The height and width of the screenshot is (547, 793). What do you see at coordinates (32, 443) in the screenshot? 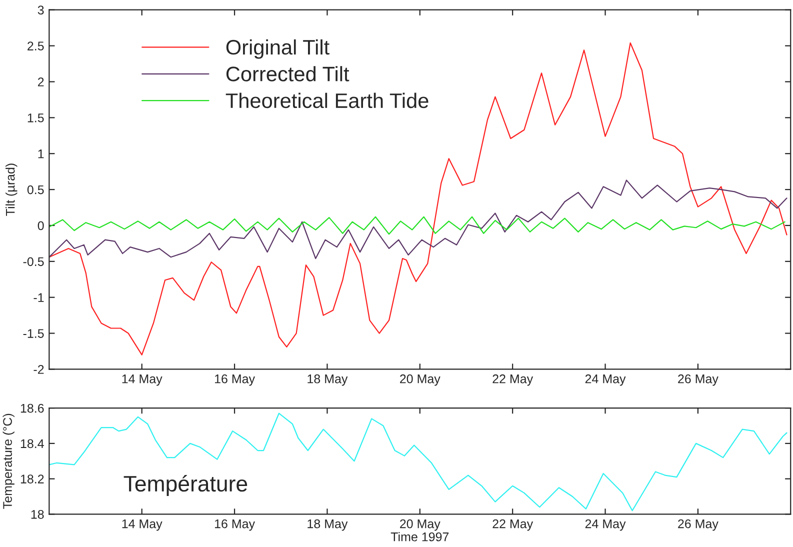
I see `y-tick-label: 18.4` at bounding box center [32, 443].